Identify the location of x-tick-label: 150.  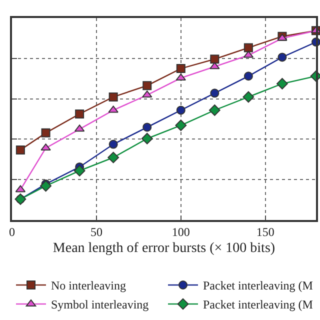
(265, 232).